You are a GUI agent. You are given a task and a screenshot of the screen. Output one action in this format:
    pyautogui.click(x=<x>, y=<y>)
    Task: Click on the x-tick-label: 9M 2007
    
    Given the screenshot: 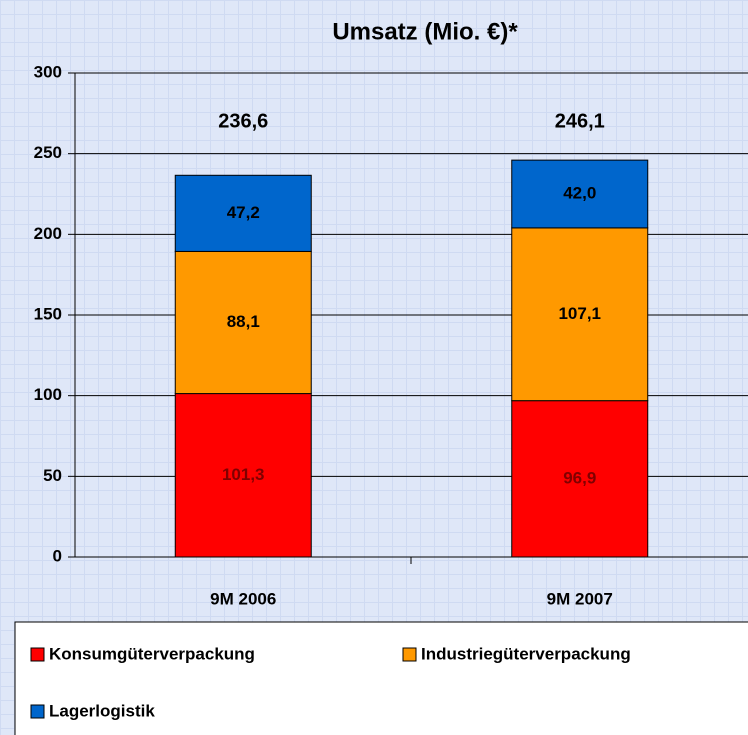 What is the action you would take?
    pyautogui.click(x=580, y=598)
    